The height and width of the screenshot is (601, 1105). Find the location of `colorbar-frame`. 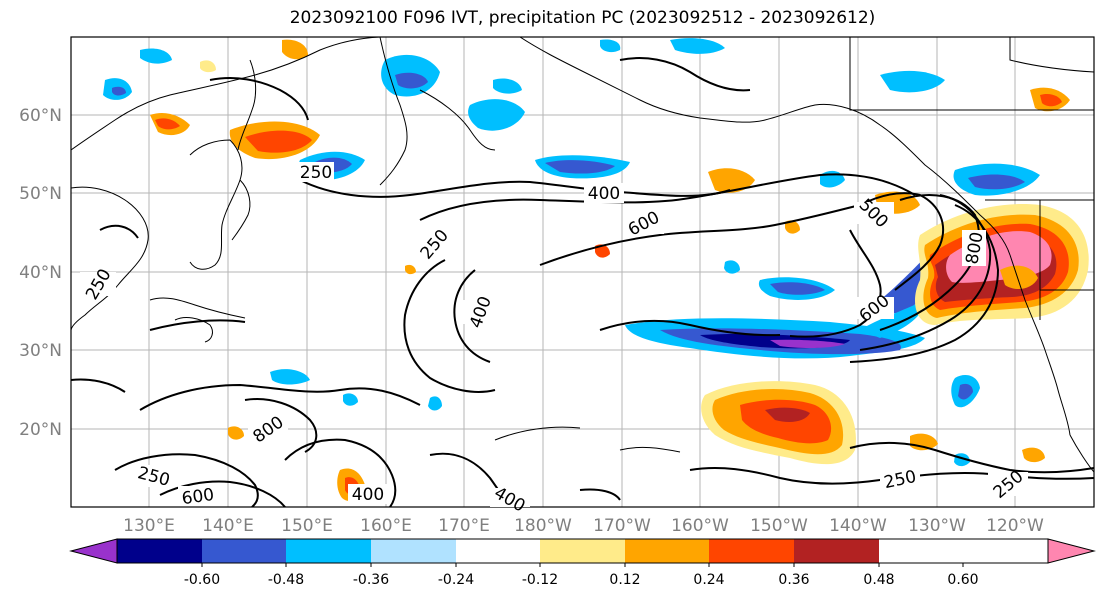

colorbar-frame is located at coordinates (582, 551).